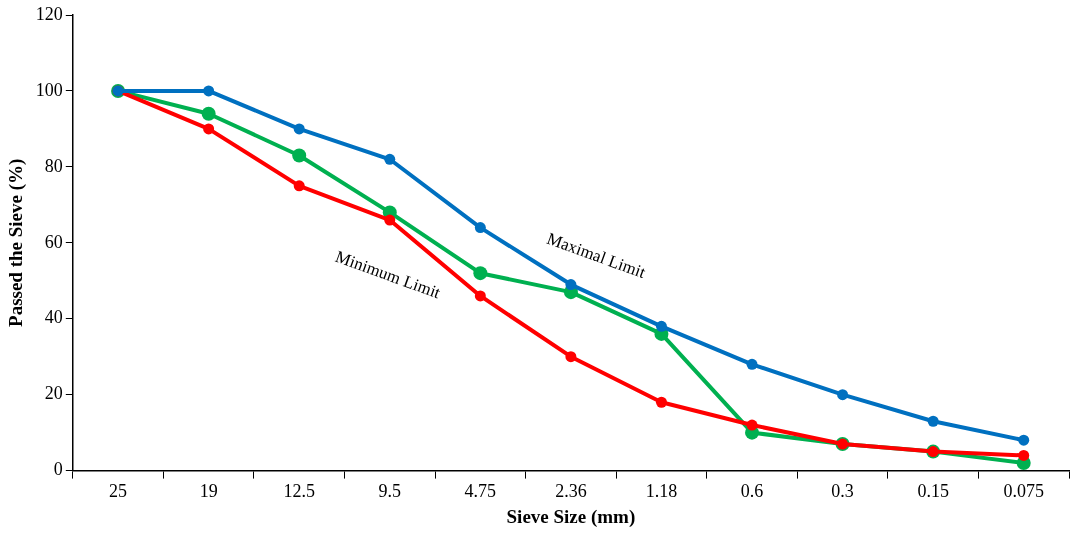 This screenshot has height=533, width=1076. Describe the element at coordinates (299, 491) in the screenshot. I see `x-tick-label: 12.5` at that location.